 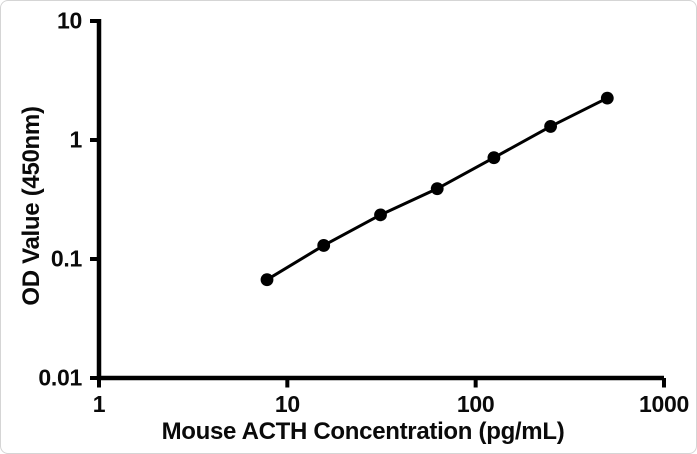 What do you see at coordinates (664, 404) in the screenshot?
I see `x-tick-label: 1000` at bounding box center [664, 404].